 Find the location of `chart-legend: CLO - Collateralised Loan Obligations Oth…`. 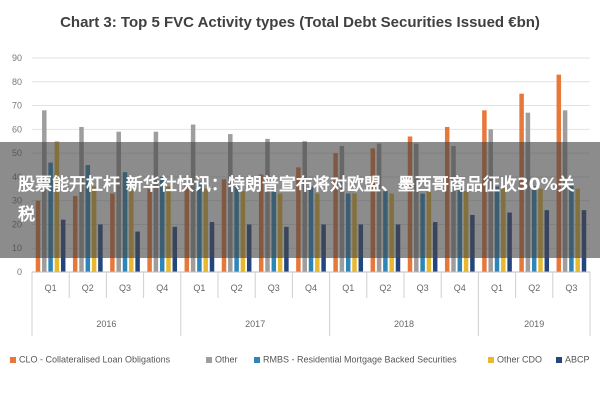

chart-legend: CLO - Collateralised Loan Obligations Oth… is located at coordinates (305, 361).